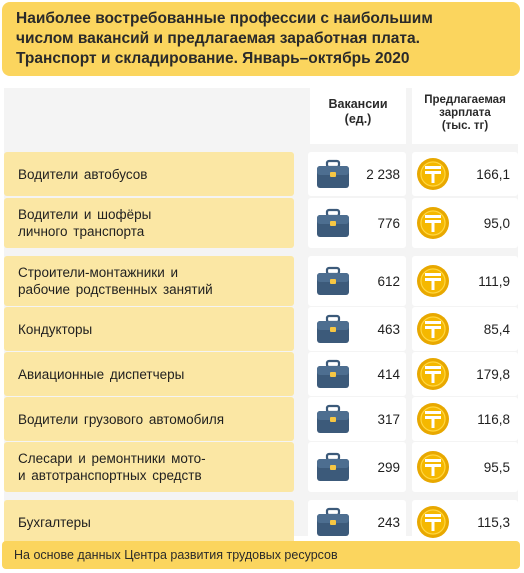 Image resolution: width=524 pixels, height=573 pixels. I want to click on vacancies-cell: 2 238, so click(357, 174).